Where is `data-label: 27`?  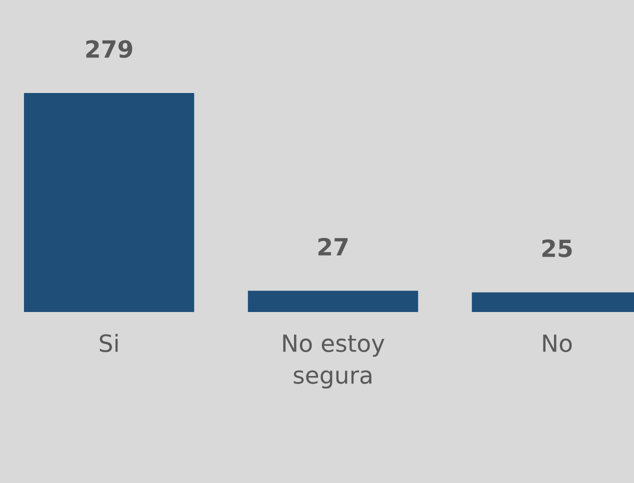
data-label: 27 is located at coordinates (333, 247).